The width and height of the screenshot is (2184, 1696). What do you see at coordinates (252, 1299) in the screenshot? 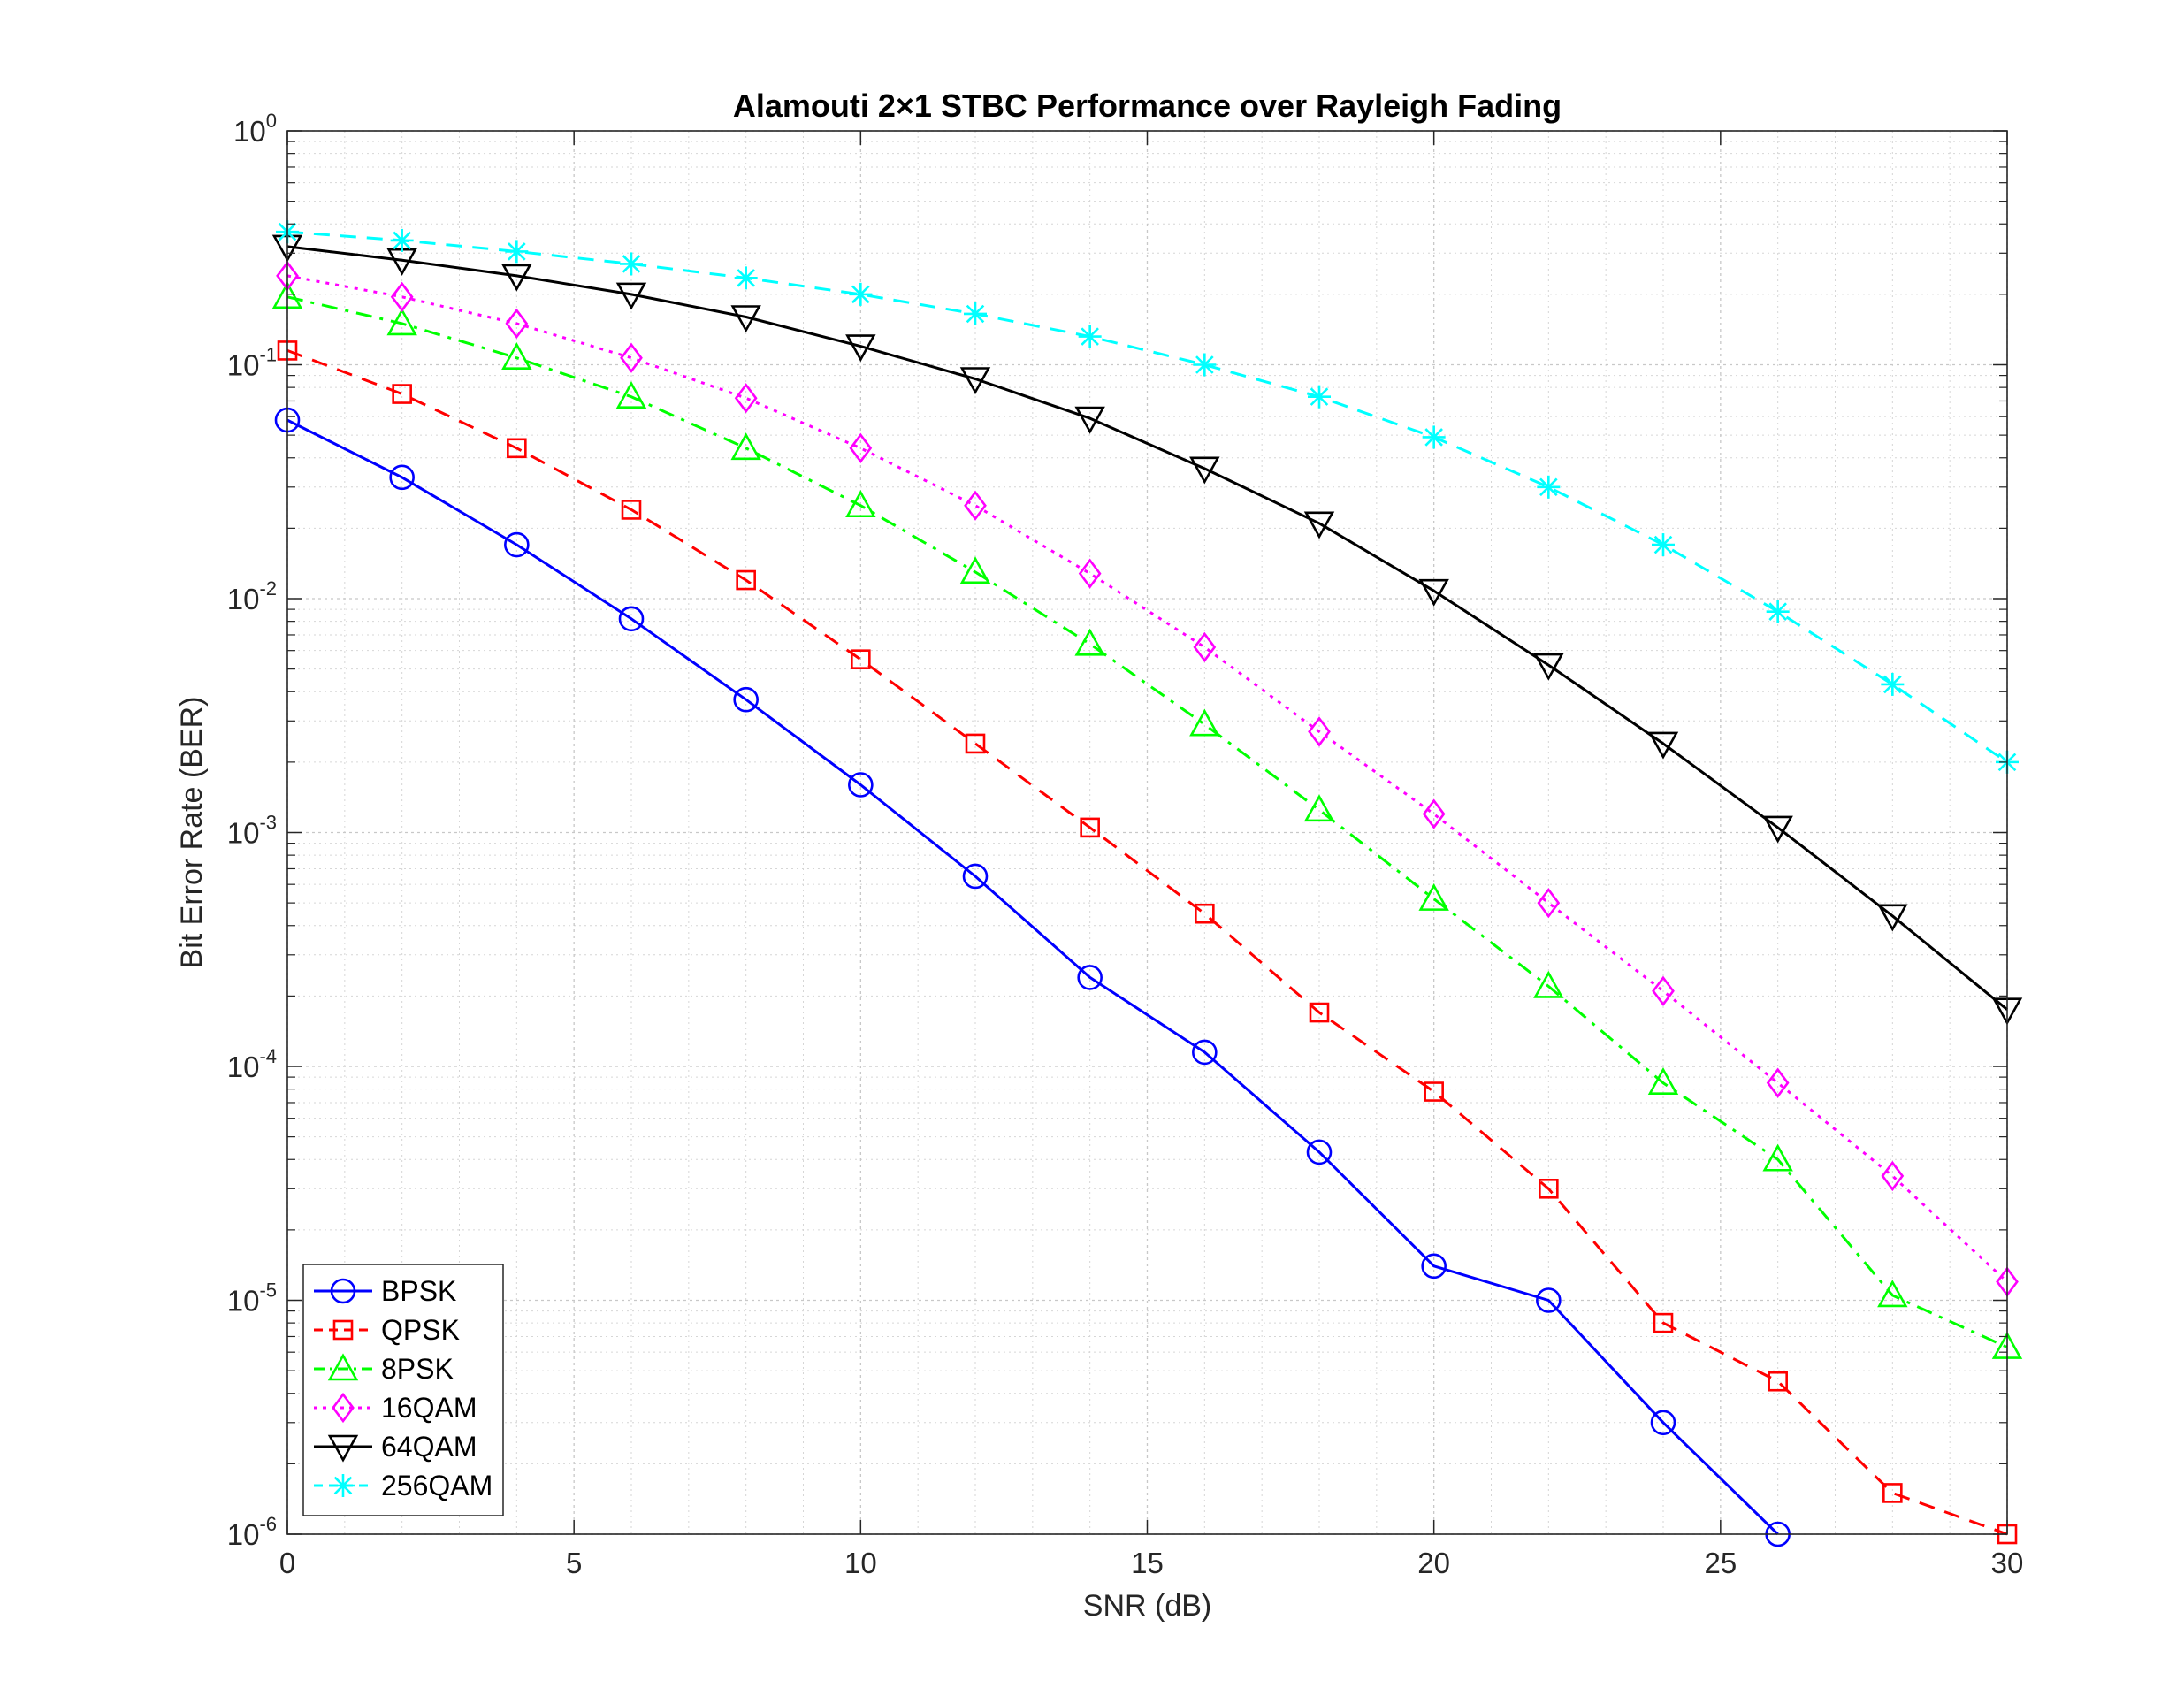
I see `y-tick-label: 10⁻⁵` at bounding box center [252, 1299].